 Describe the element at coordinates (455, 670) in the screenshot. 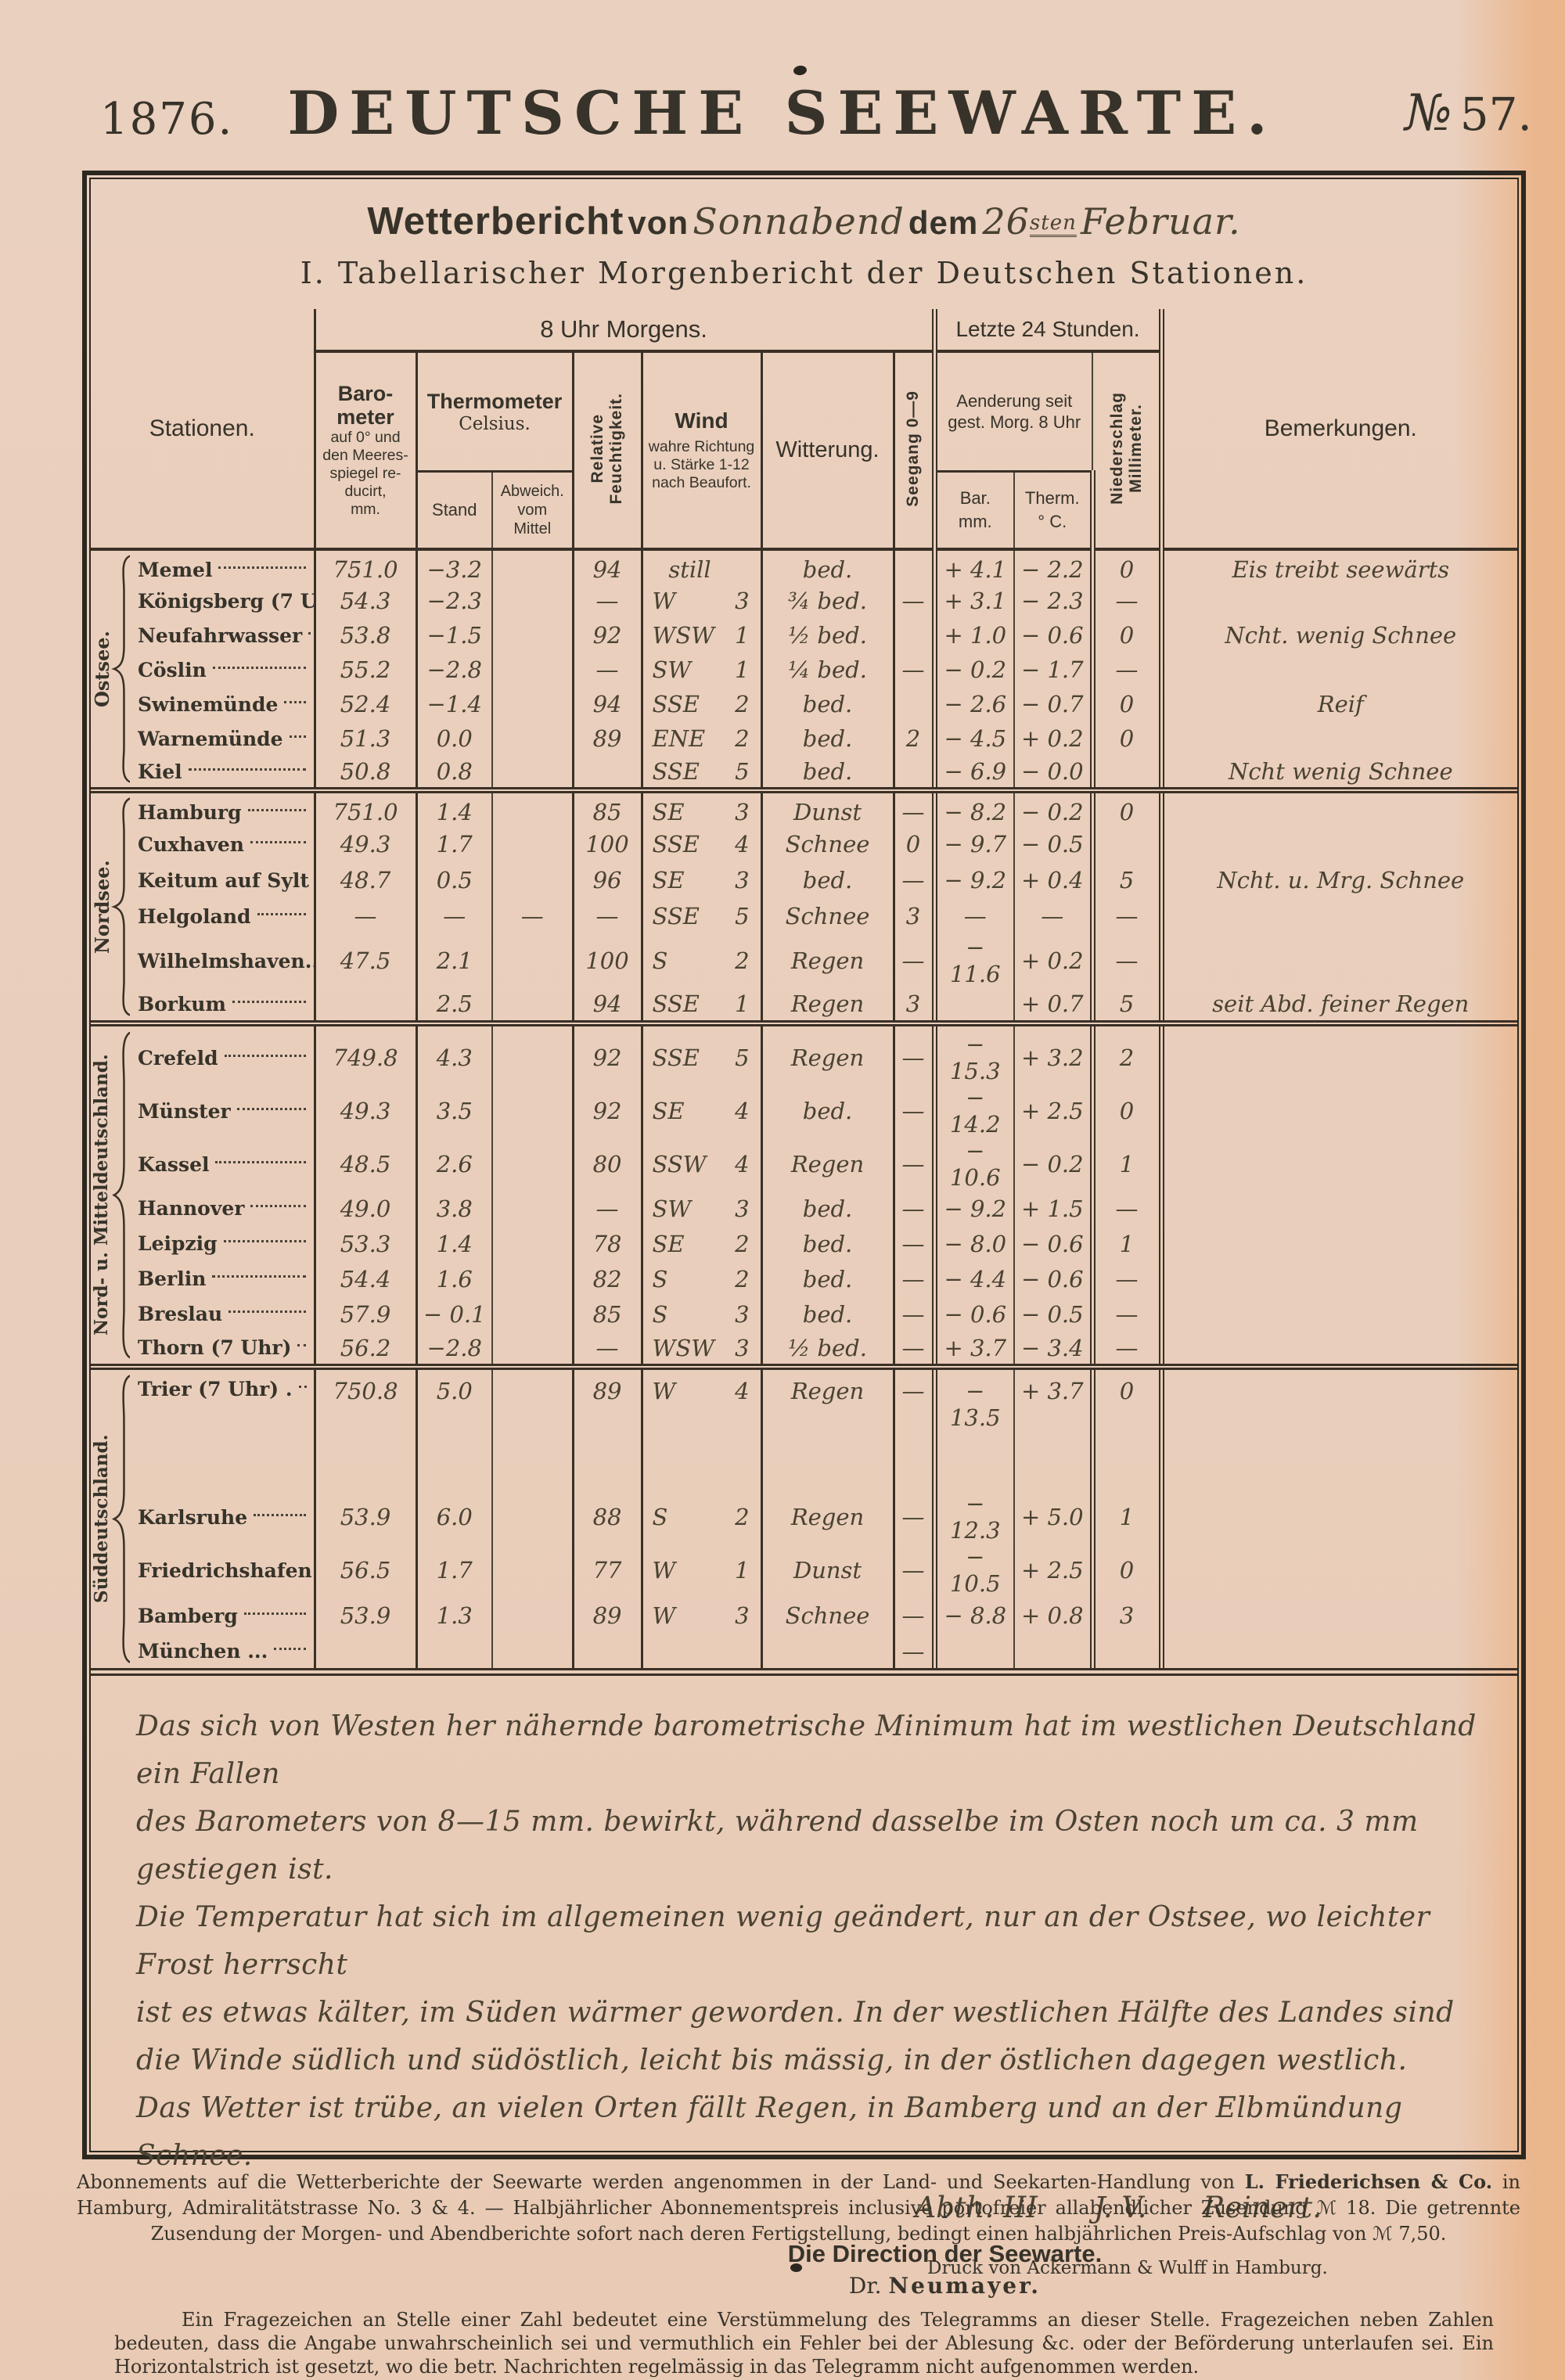

I see `cell-thermometer-stand: −2.8` at that location.